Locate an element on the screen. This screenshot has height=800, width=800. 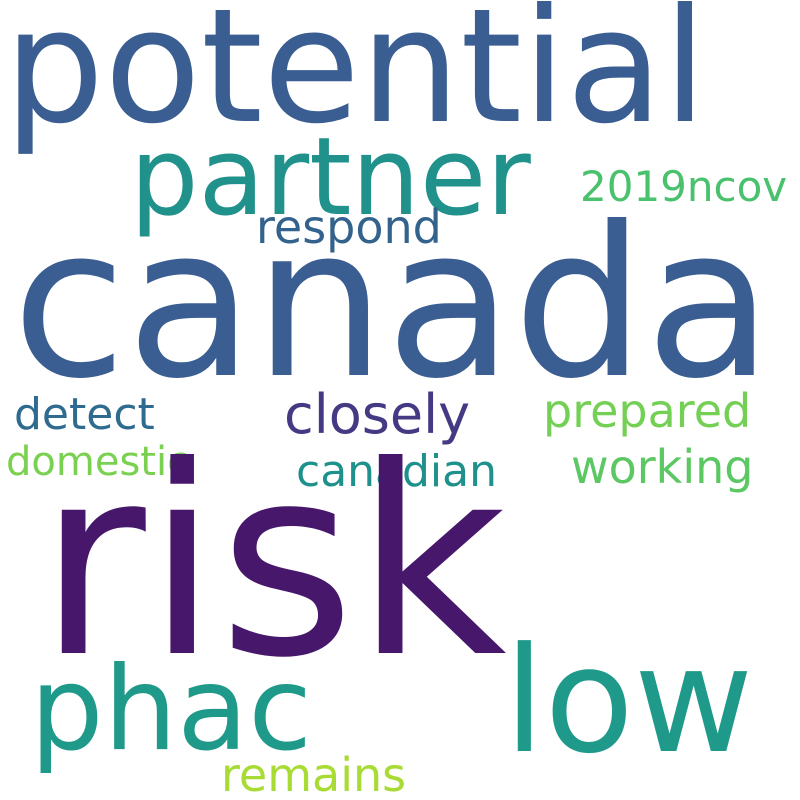
word-canadian: canadian is located at coordinates (397, 471).